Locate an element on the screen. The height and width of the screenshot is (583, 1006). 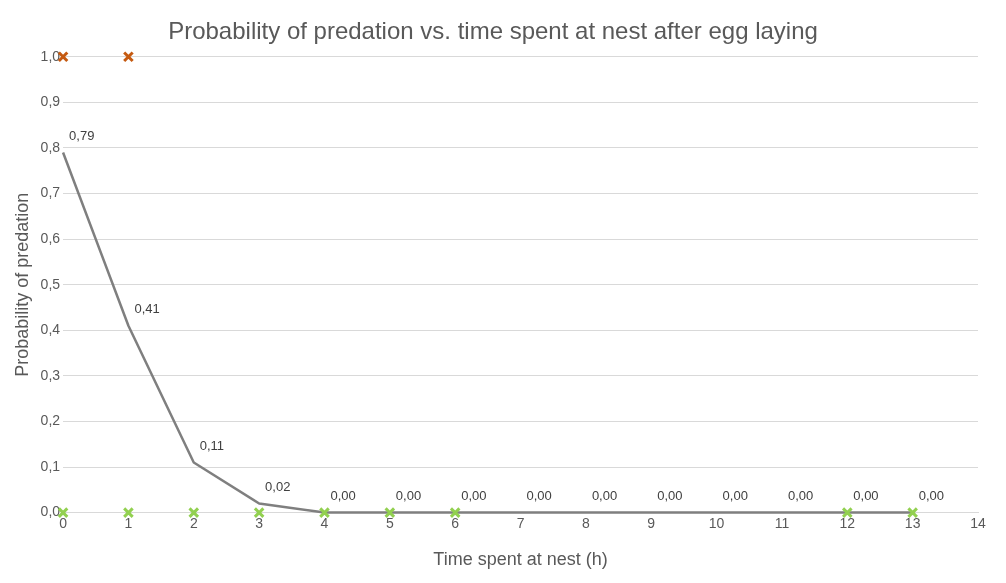
x-tick-label: 13 is located at coordinates (912, 522).